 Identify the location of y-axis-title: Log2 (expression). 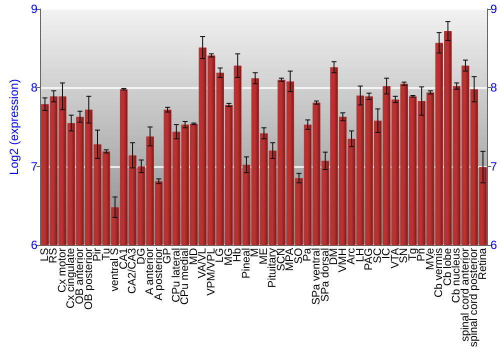
(14, 127).